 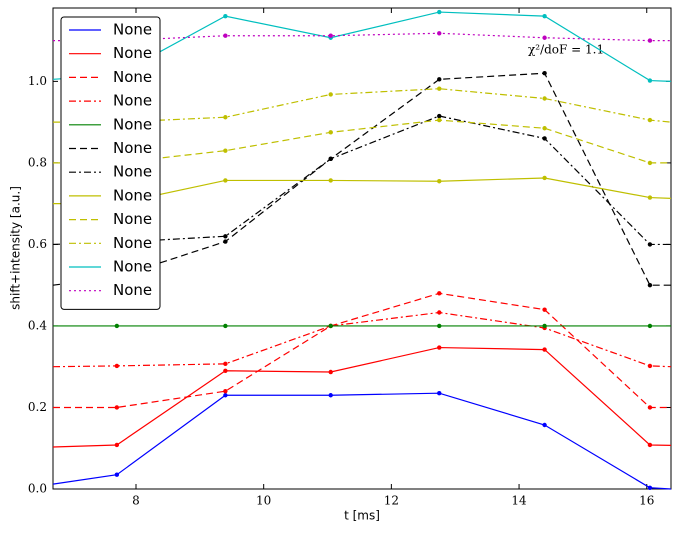 What do you see at coordinates (263, 501) in the screenshot?
I see `x-tick-label: 10` at bounding box center [263, 501].